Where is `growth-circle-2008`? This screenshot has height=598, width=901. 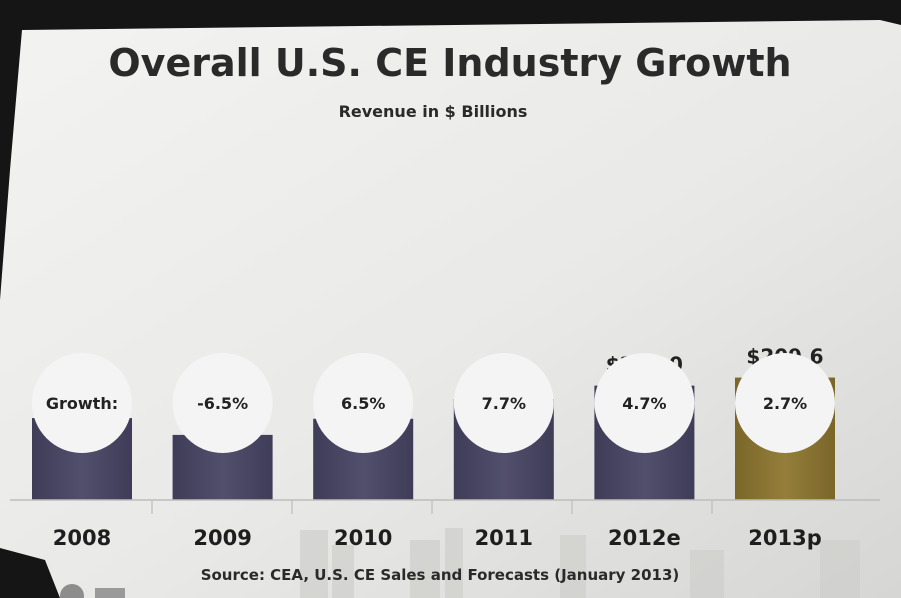 growth-circle-2008 is located at coordinates (82, 403).